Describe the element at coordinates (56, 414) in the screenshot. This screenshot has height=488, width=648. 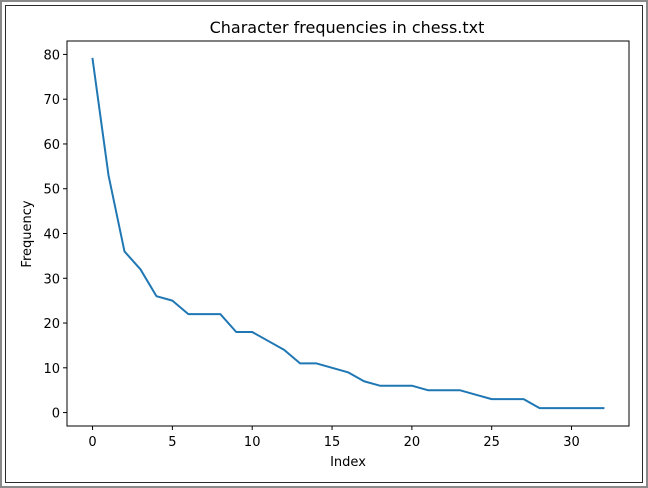
I see `y-tick-label-0: 0` at that location.